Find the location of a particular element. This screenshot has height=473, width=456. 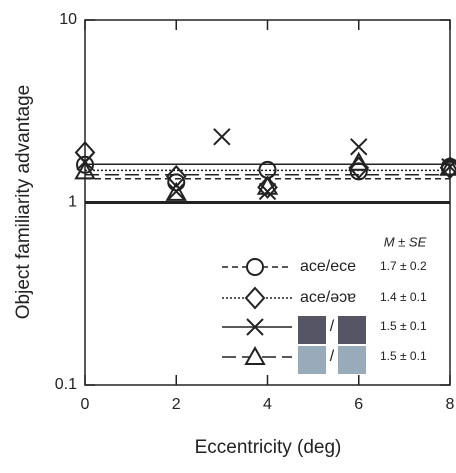

legend-stats: 1.7 ± 0.2 is located at coordinates (403, 266).